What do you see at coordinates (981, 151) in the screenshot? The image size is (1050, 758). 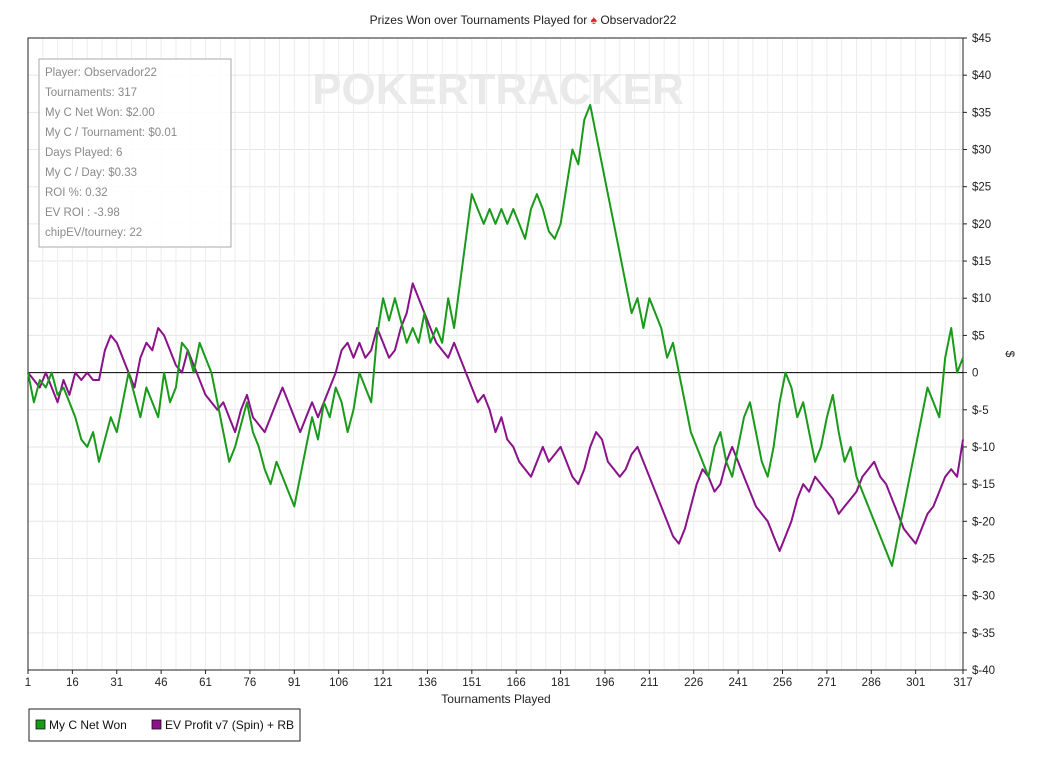 I see `y-tick-label: $30` at bounding box center [981, 151].